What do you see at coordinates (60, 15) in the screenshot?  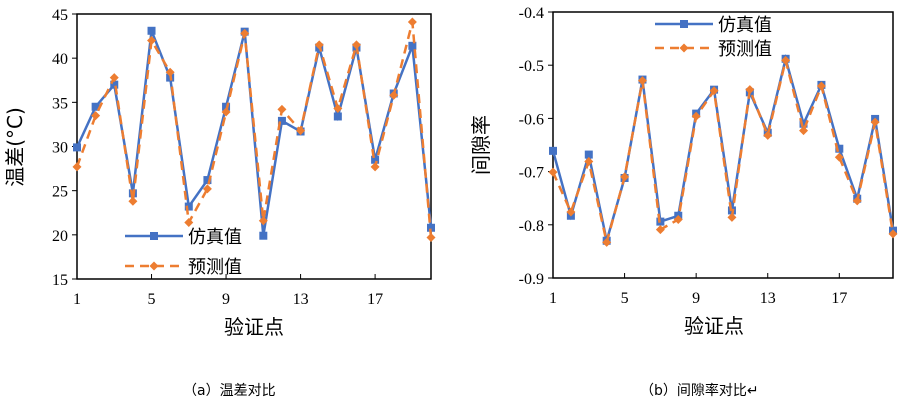 I see `y-tick-label: 45` at bounding box center [60, 15].